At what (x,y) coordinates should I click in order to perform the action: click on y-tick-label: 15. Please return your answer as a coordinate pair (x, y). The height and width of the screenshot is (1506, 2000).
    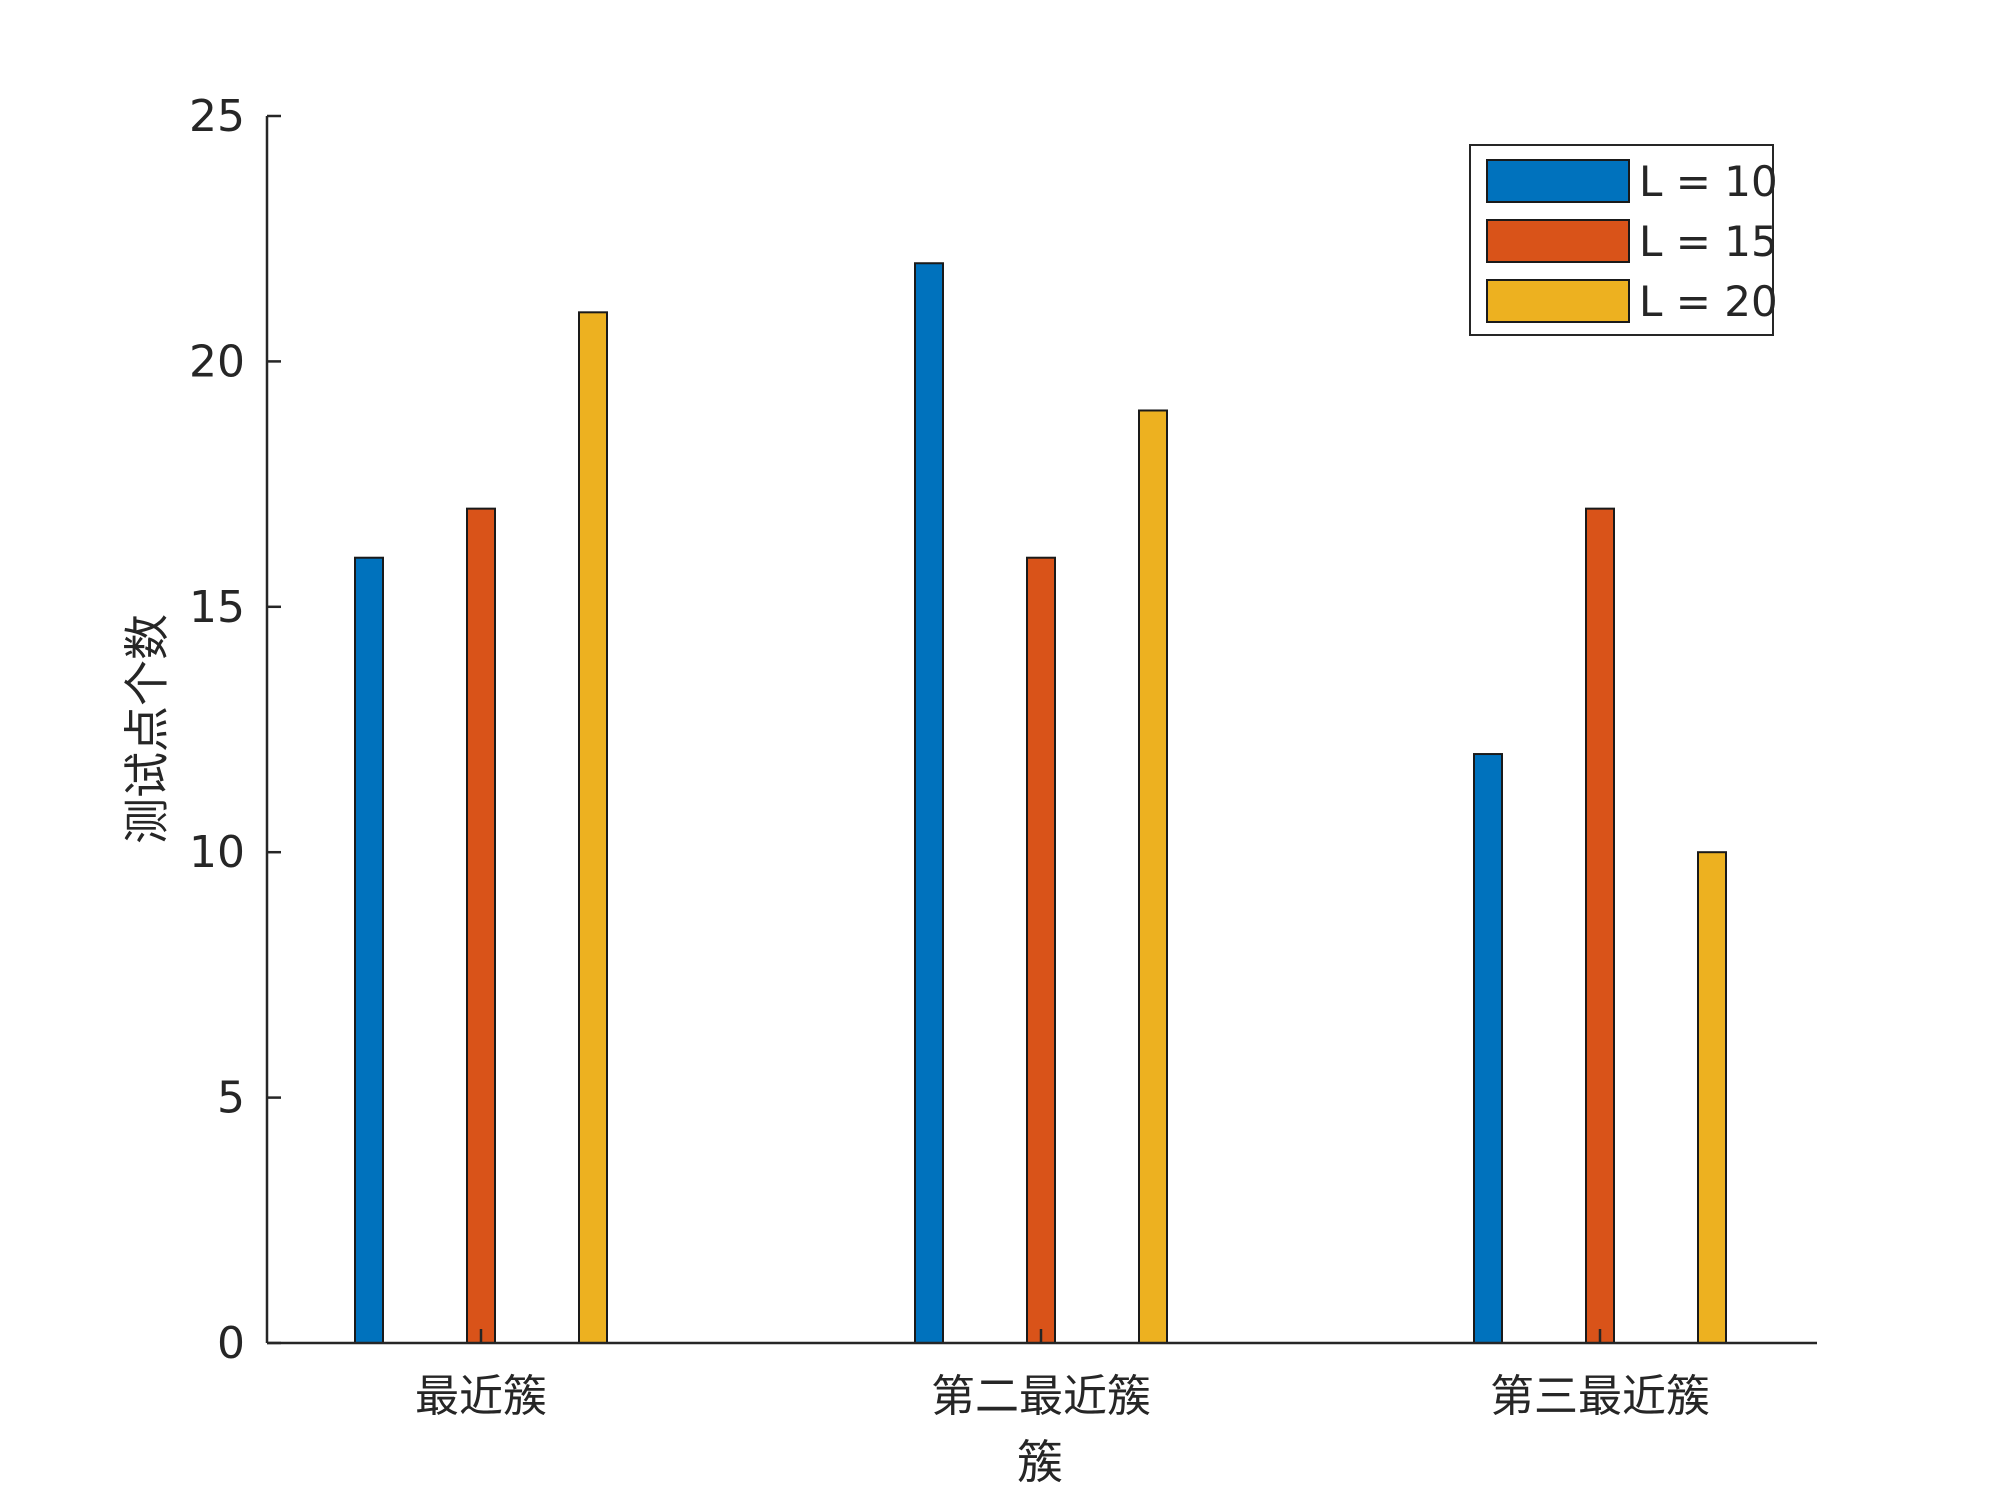
    Looking at the image, I should click on (217, 607).